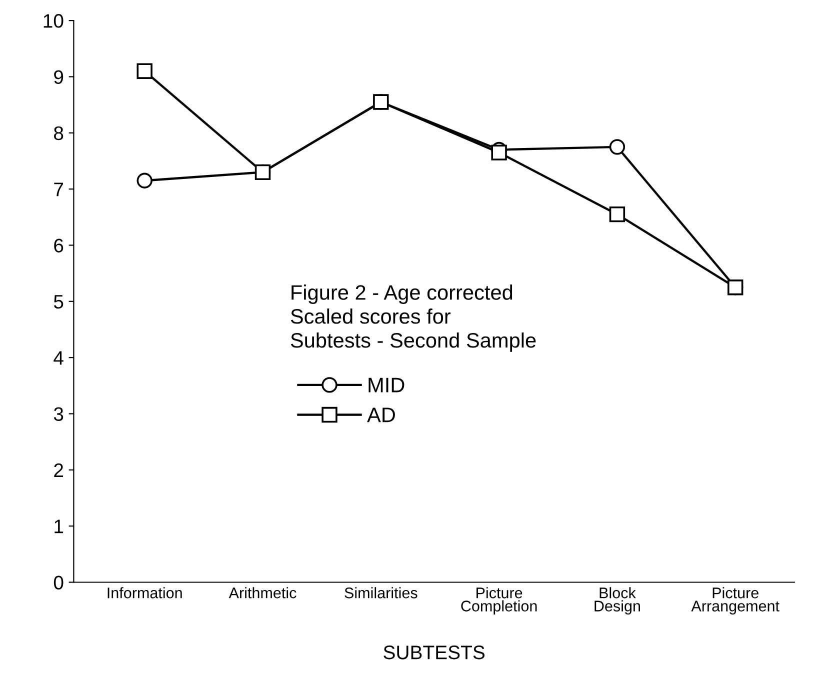  Describe the element at coordinates (59, 470) in the screenshot. I see `y-tick-label: 2` at that location.